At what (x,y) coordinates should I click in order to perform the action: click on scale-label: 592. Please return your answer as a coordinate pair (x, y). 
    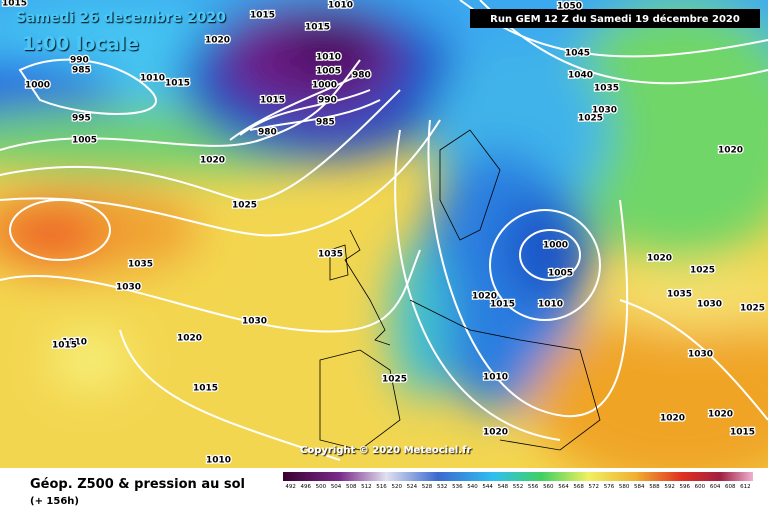
    Looking at the image, I should click on (669, 487).